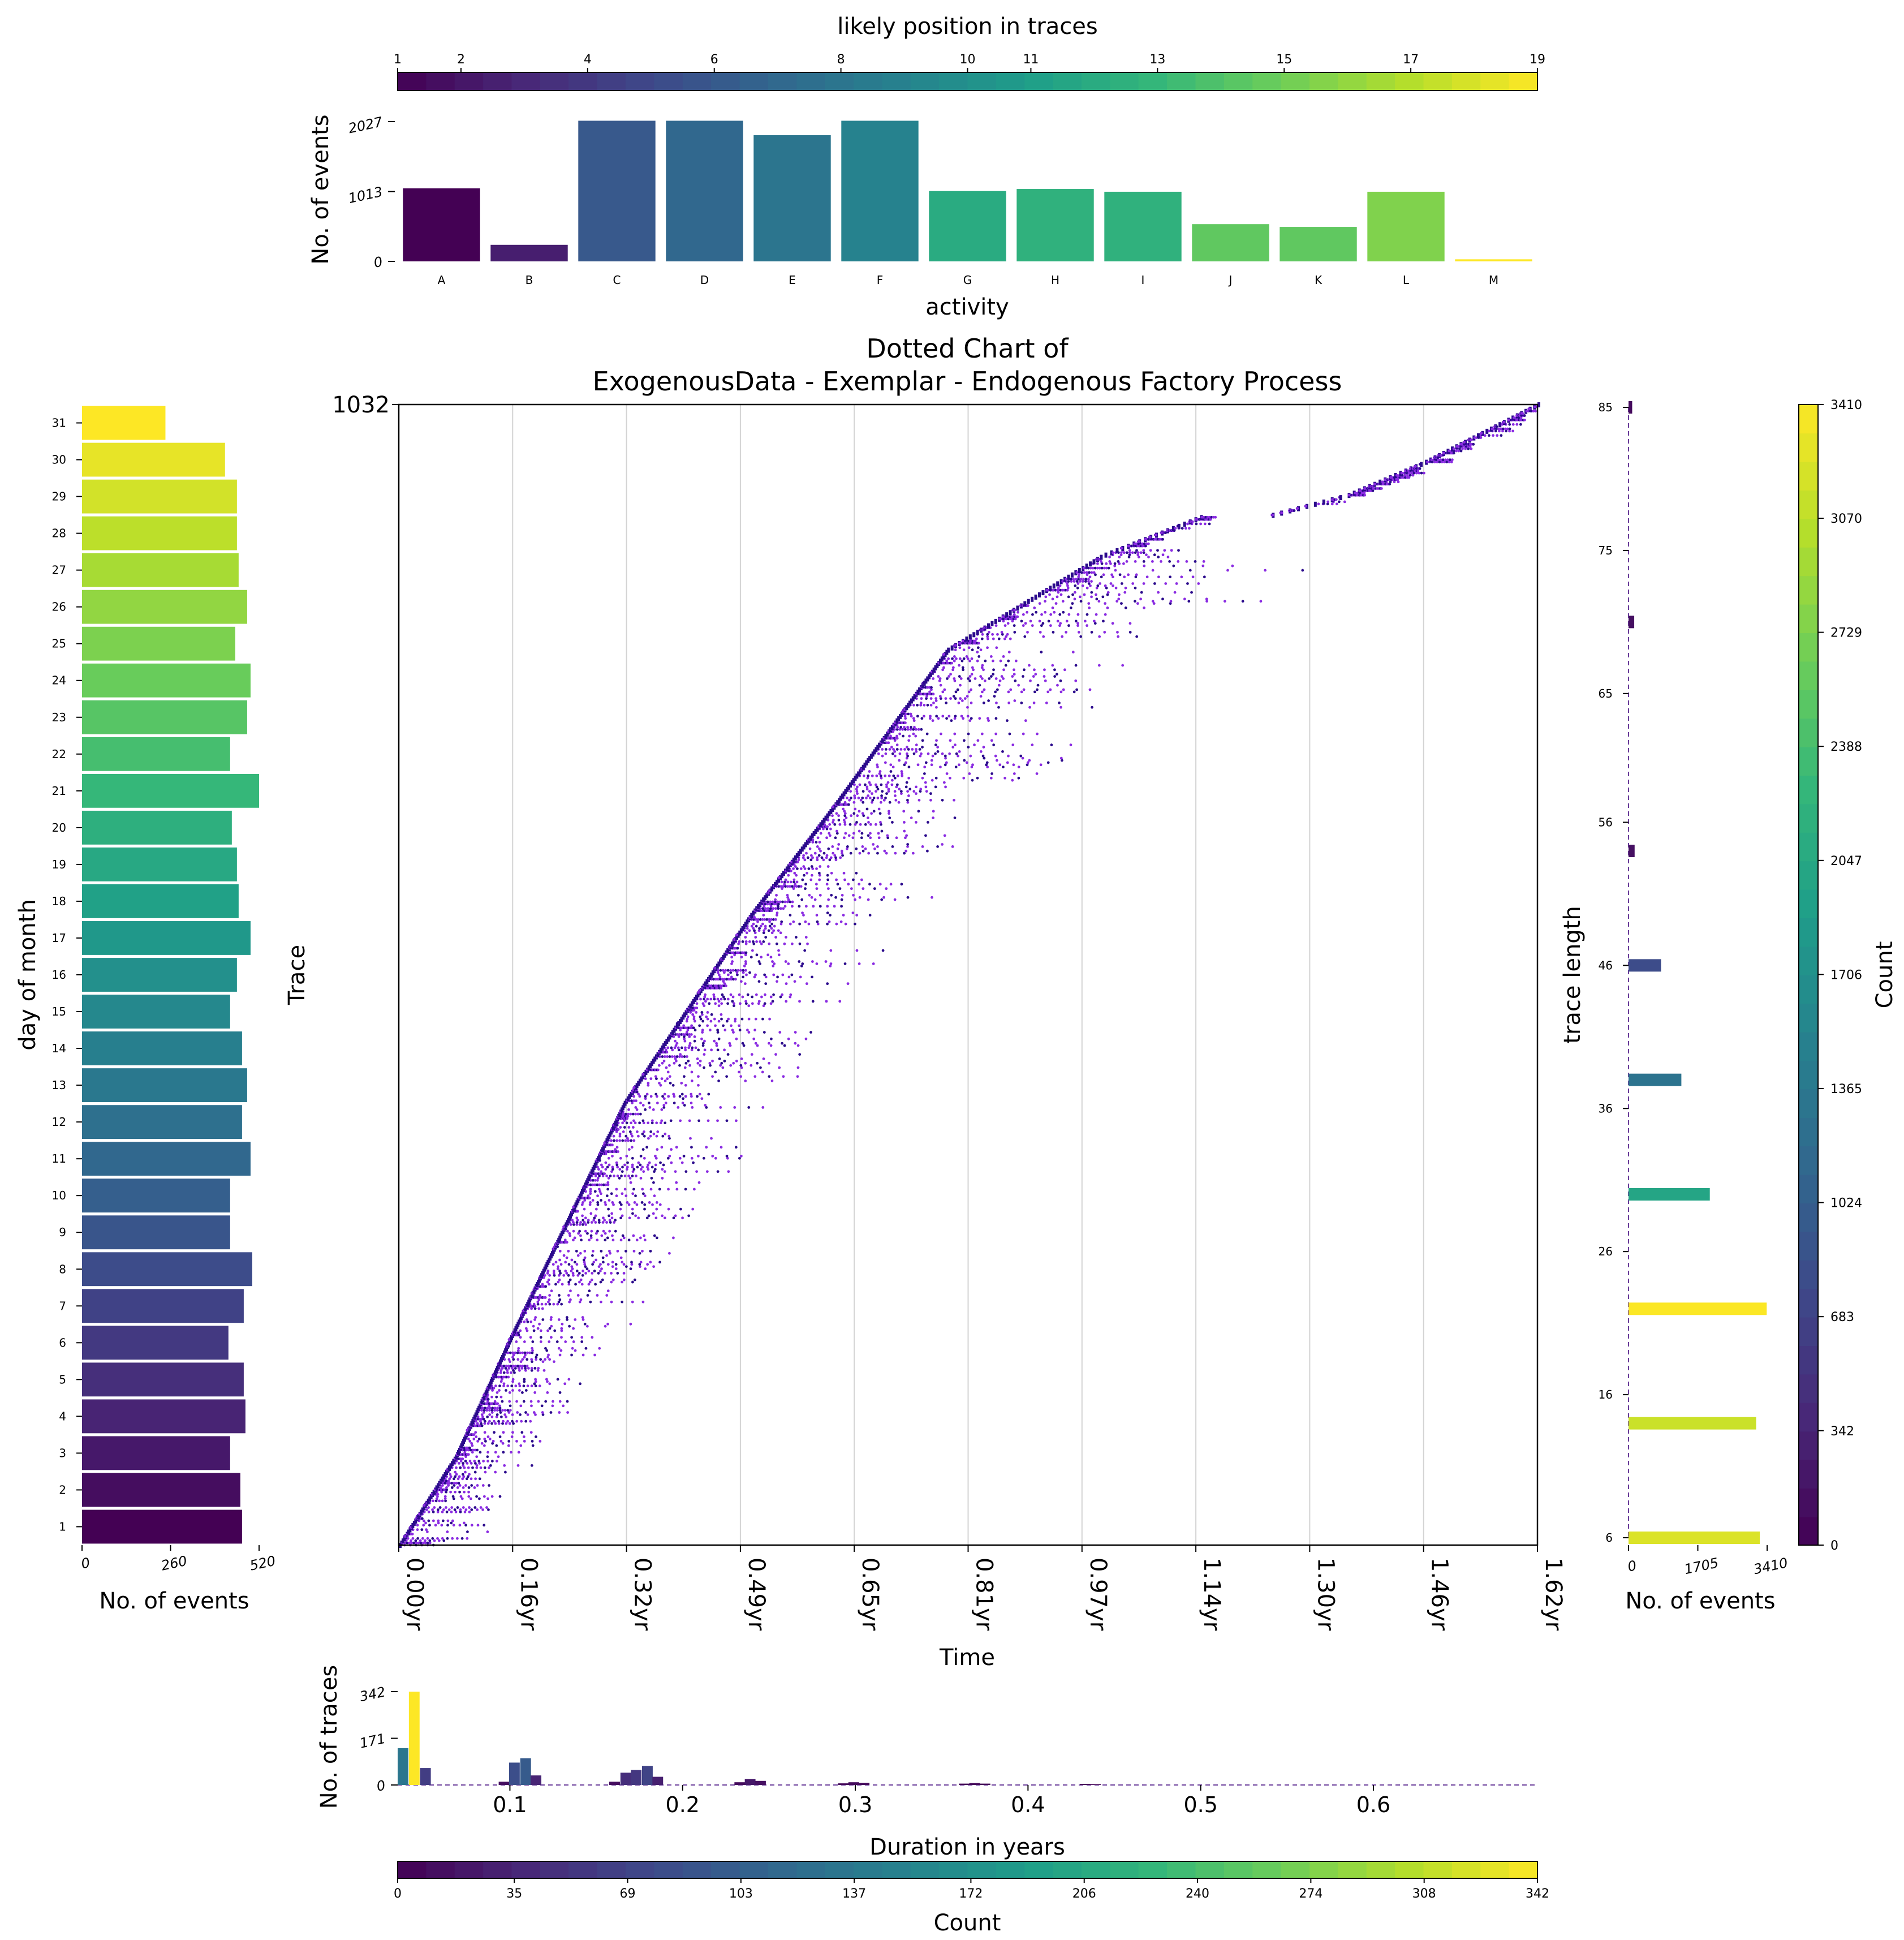 The image size is (1904, 1940). Describe the element at coordinates (62, 1453) in the screenshot. I see `day-tick-label: 3` at that location.